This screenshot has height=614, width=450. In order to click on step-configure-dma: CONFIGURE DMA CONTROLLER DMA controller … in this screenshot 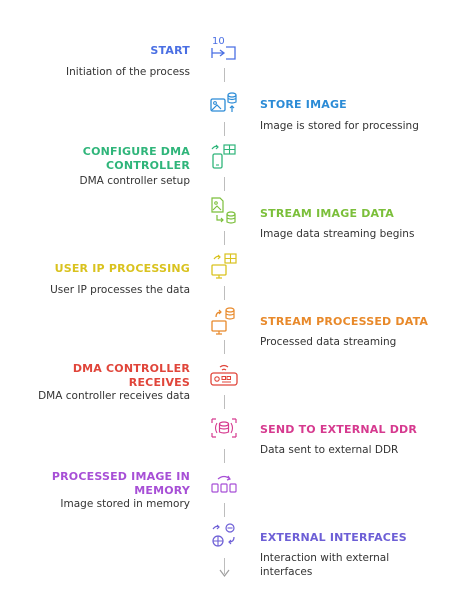, I will do `click(225, 174)`.